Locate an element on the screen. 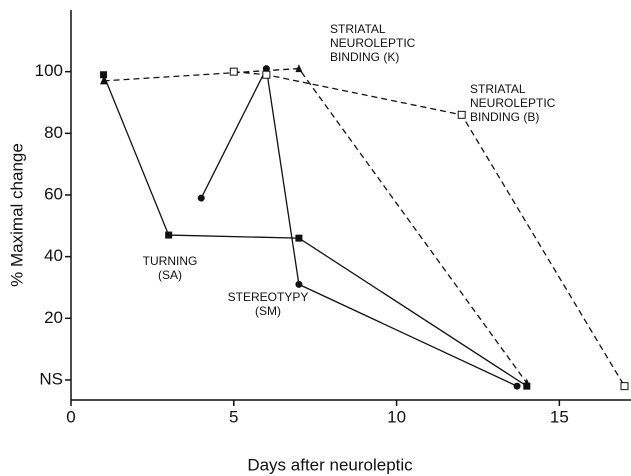 Image resolution: width=631 pixels, height=476 pixels. x-tick-label: 5 is located at coordinates (233, 416).